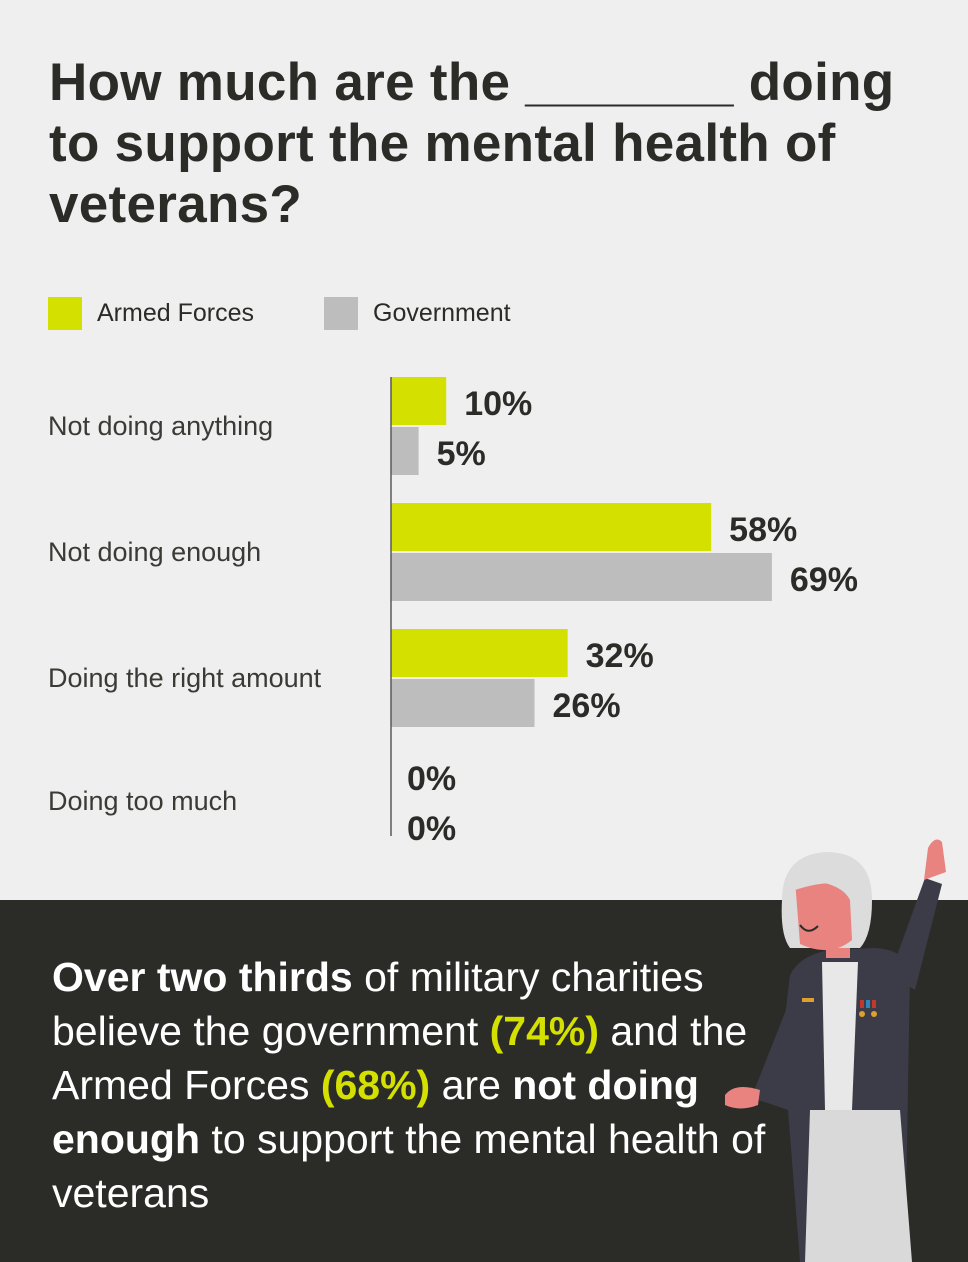 The width and height of the screenshot is (968, 1262). I want to click on summary-emphasis-over-two-thirds: Over two thirds, so click(202, 977).